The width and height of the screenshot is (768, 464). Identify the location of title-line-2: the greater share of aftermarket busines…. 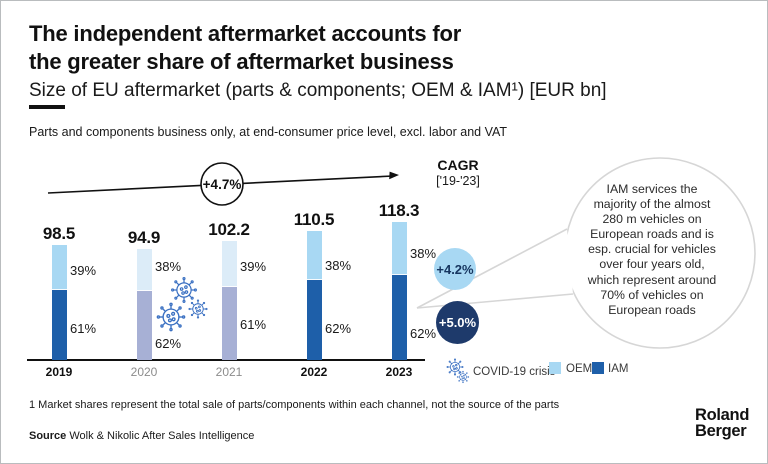
(241, 61).